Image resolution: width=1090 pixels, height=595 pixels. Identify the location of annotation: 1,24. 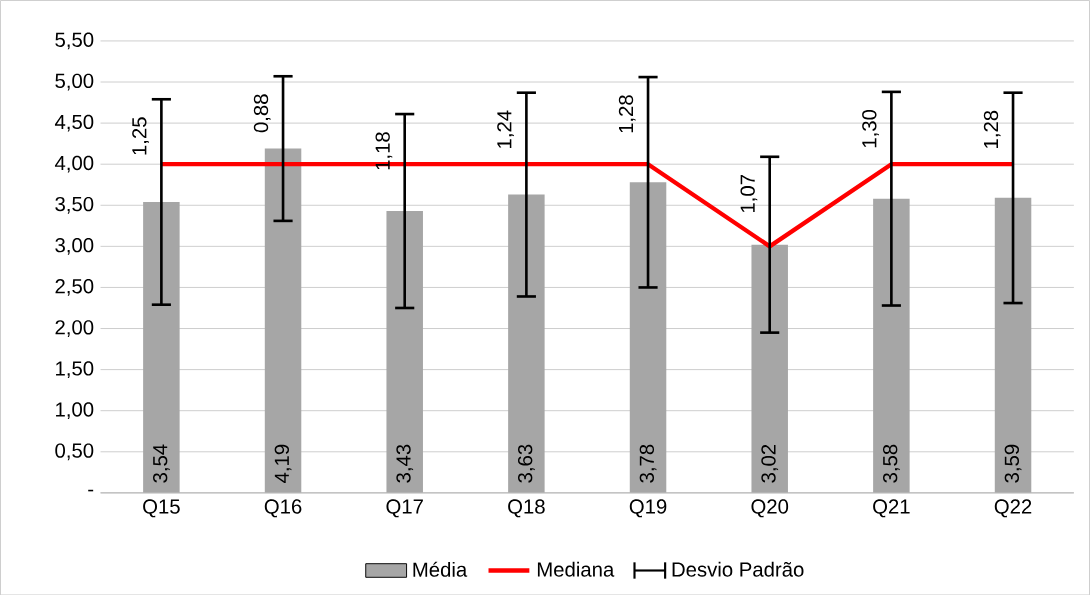
(505, 129).